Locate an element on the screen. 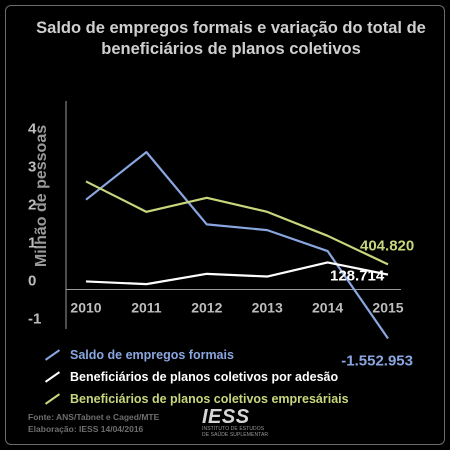 The width and height of the screenshot is (450, 450). x-tick-label: 2011 is located at coordinates (146, 308).